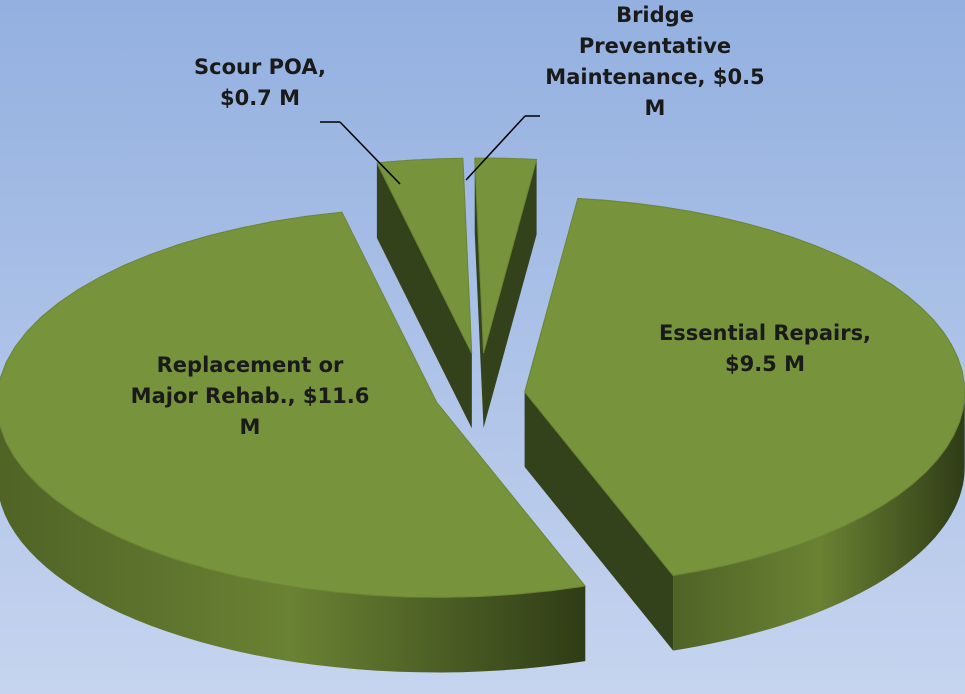 The width and height of the screenshot is (965, 694). What do you see at coordinates (765, 364) in the screenshot?
I see `value-label: $9.5 M` at bounding box center [765, 364].